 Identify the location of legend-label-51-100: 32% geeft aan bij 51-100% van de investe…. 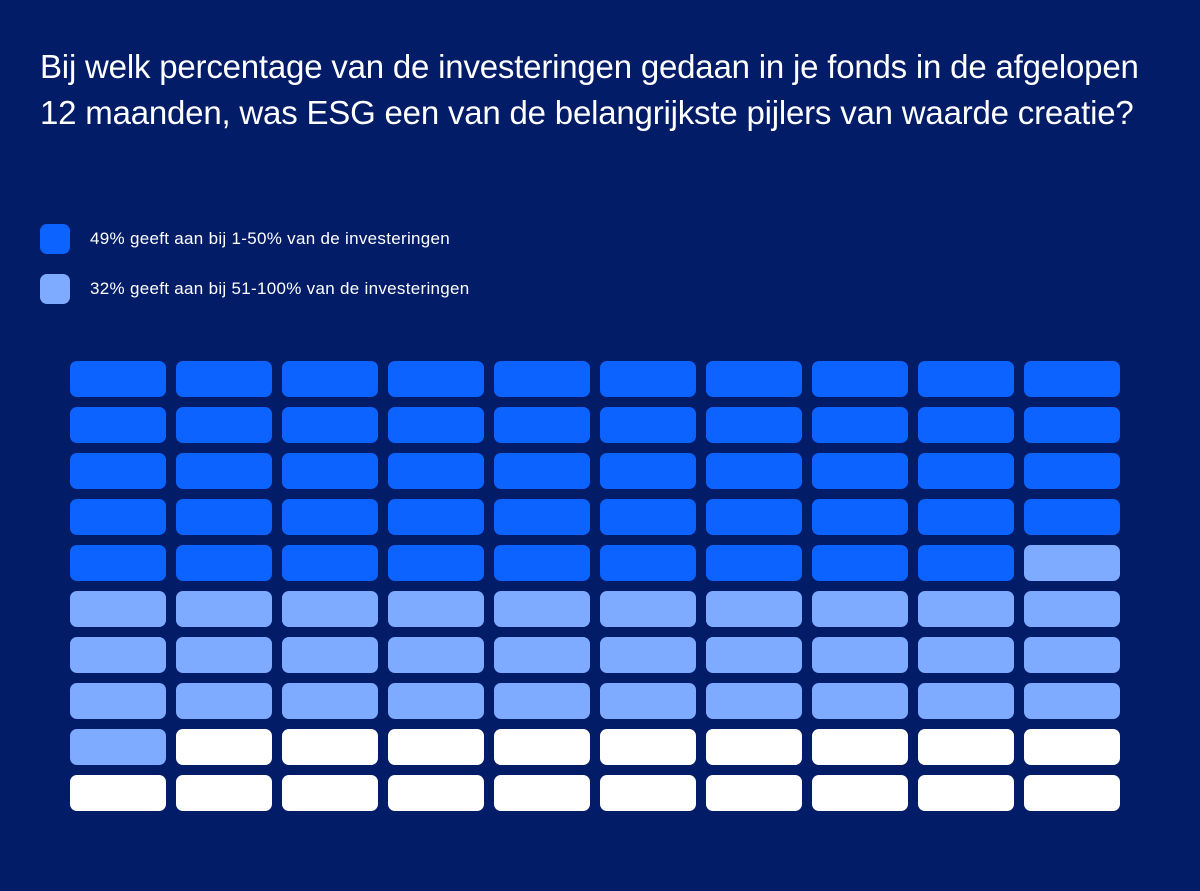
(280, 288).